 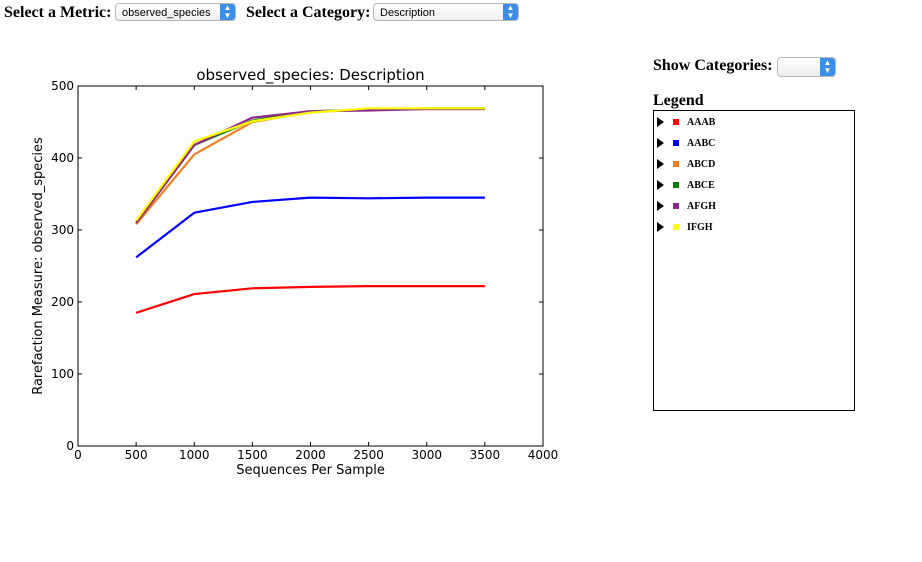 What do you see at coordinates (166, 13) in the screenshot?
I see `metric-select-value: observed_species` at bounding box center [166, 13].